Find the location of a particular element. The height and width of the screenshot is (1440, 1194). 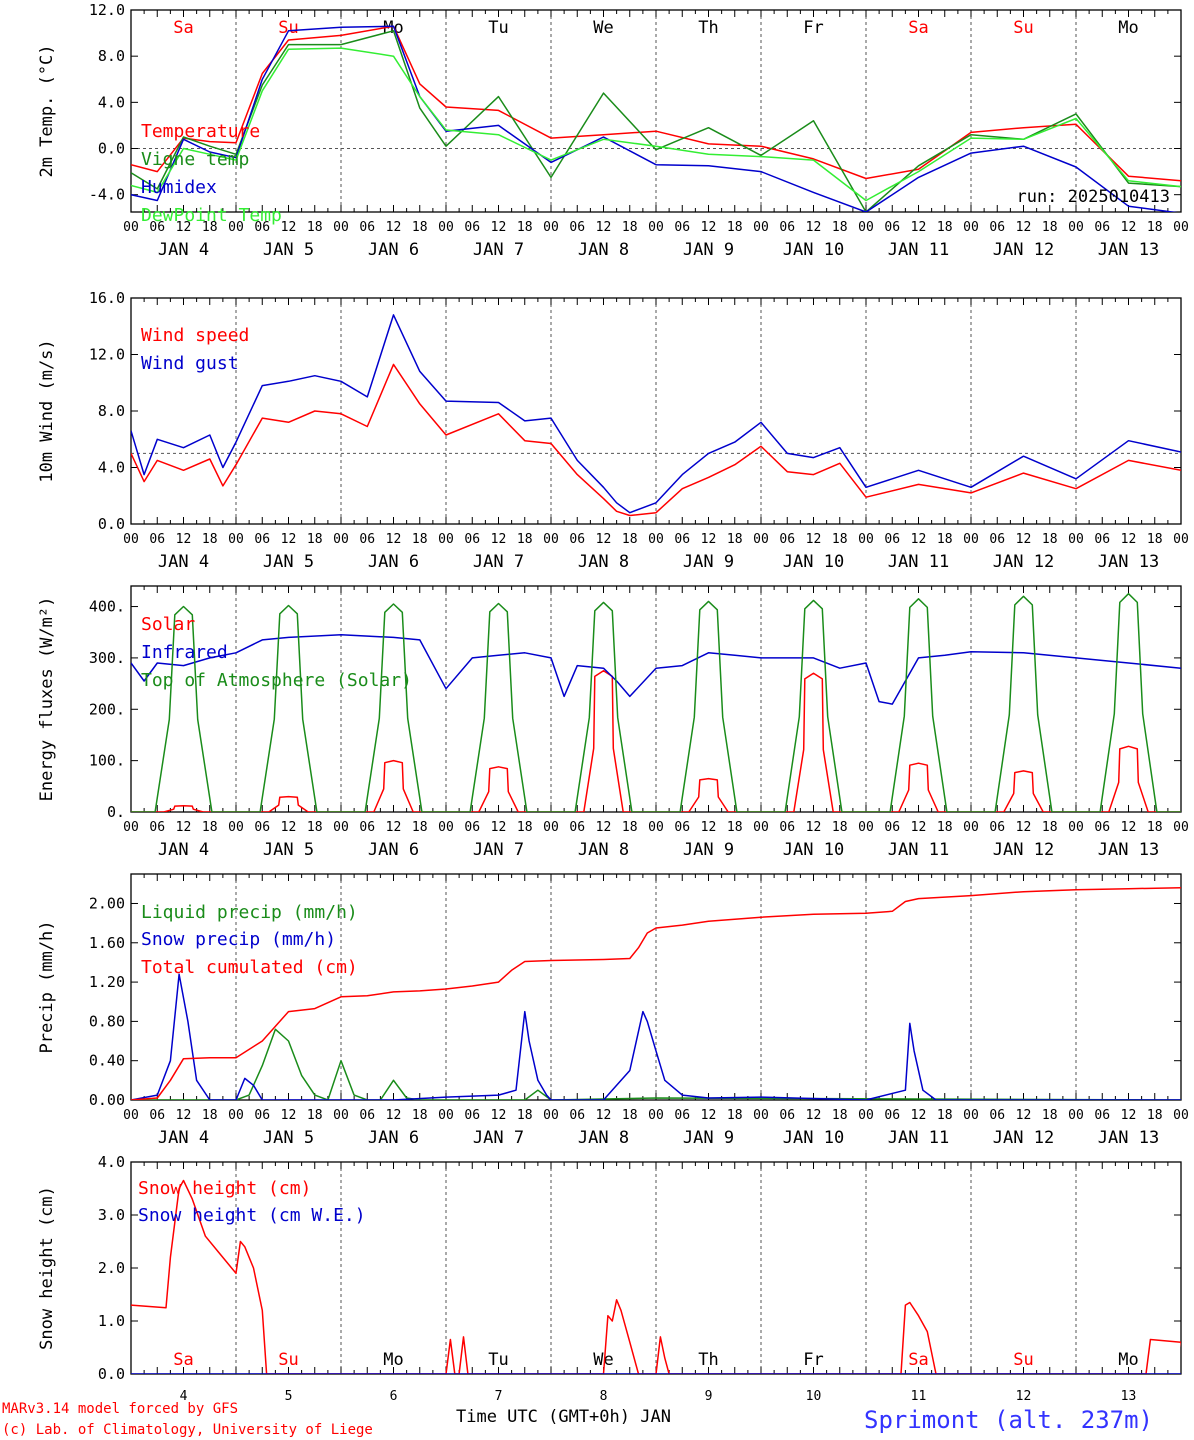

y-tick-label: 0. is located at coordinates (116, 812).